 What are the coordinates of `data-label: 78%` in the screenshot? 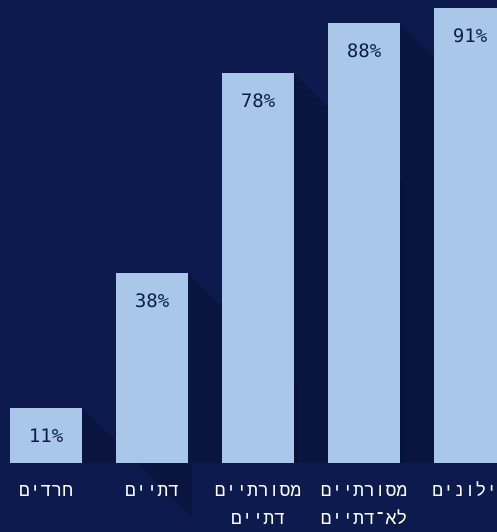 It's located at (258, 101).